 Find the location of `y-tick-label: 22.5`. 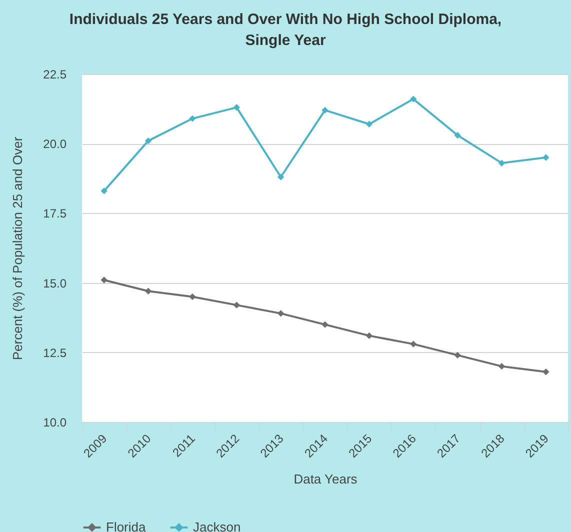

y-tick-label: 22.5 is located at coordinates (55, 75).